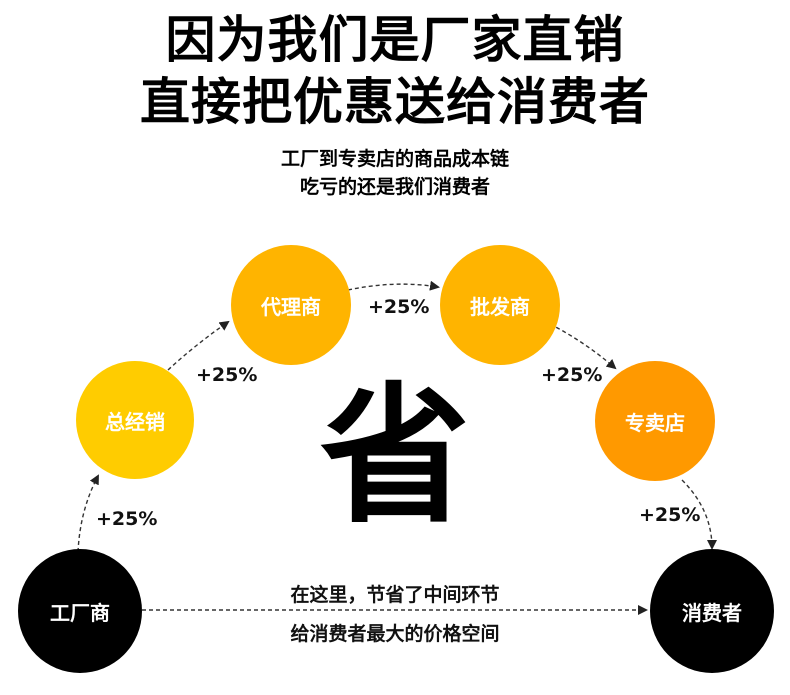  I want to click on node-wholesaler: 批发商, so click(500, 305).